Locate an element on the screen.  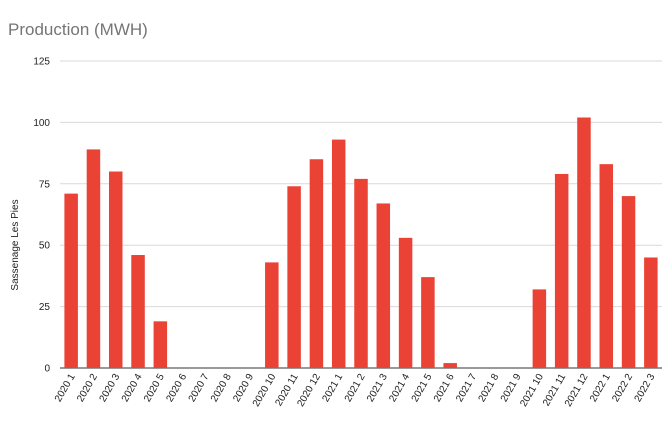
x-tick-label: 2021 6 is located at coordinates (444, 388).